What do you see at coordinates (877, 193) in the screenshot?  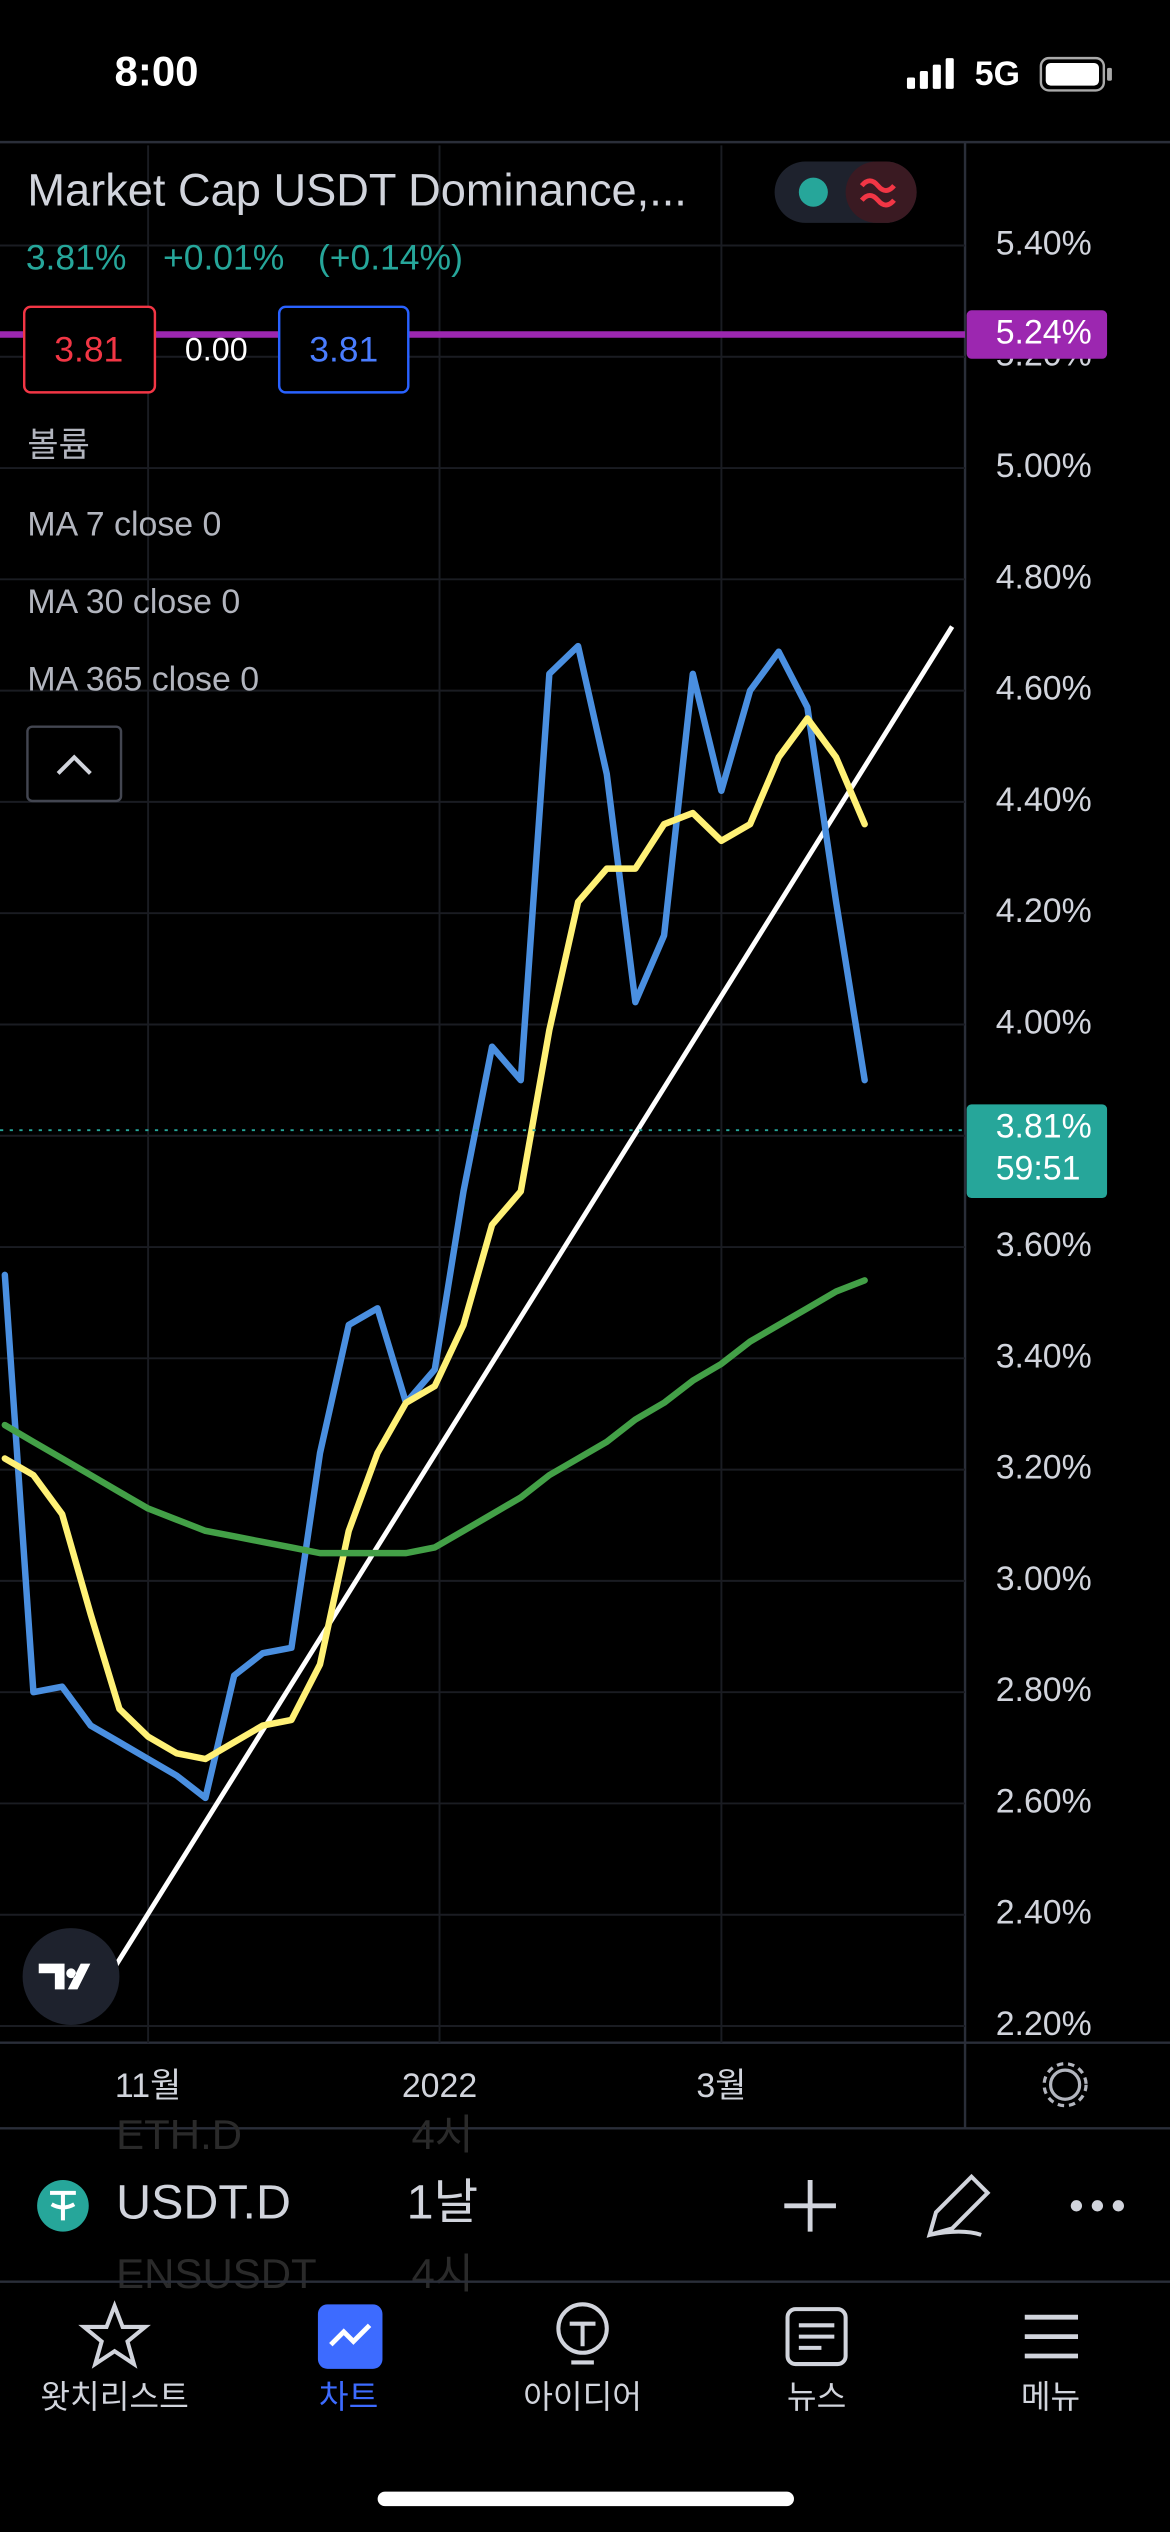 I see `approx-icon` at bounding box center [877, 193].